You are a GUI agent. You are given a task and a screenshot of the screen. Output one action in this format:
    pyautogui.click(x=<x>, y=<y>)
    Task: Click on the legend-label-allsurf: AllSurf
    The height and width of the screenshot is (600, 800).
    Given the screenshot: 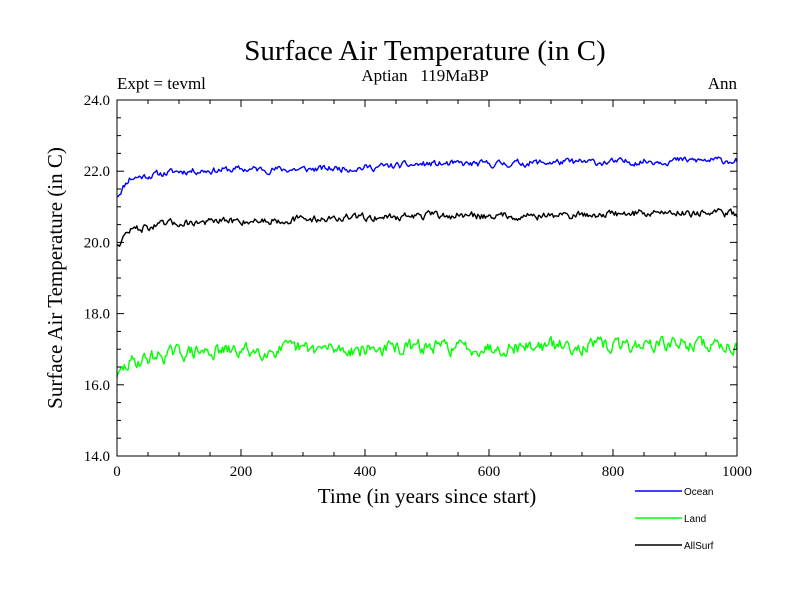 What is the action you would take?
    pyautogui.click(x=699, y=546)
    